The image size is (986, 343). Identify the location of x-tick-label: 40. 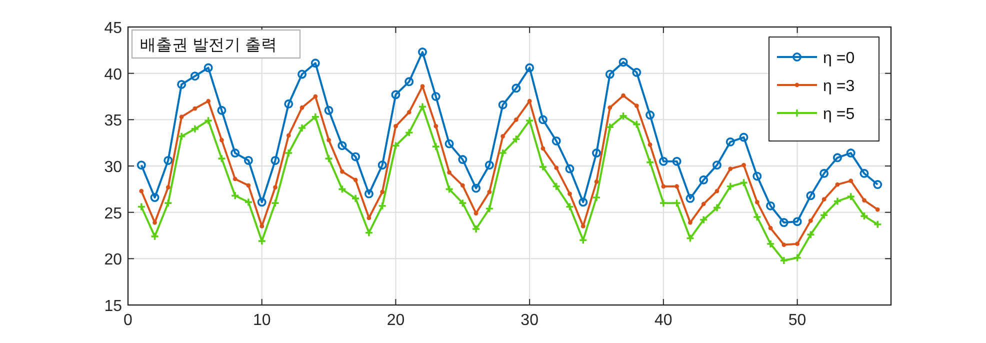
(663, 320).